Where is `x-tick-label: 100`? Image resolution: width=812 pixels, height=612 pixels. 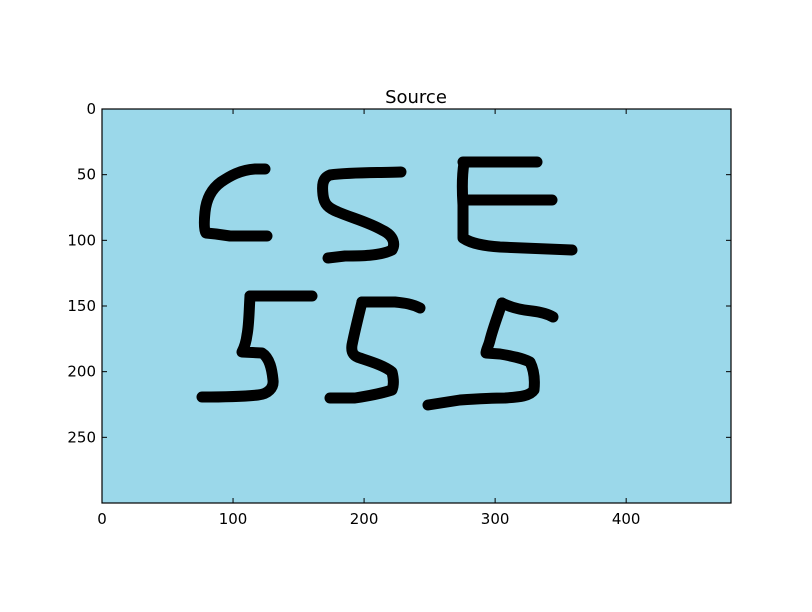
x-tick-label: 100 is located at coordinates (233, 519).